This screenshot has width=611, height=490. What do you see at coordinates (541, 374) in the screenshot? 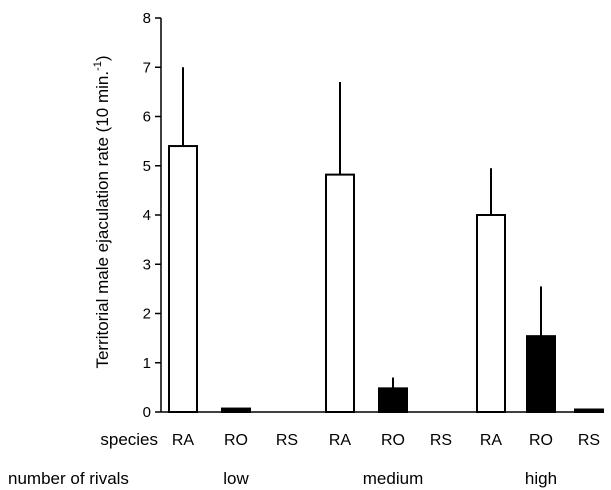
I see `bar-ro-high` at bounding box center [541, 374].